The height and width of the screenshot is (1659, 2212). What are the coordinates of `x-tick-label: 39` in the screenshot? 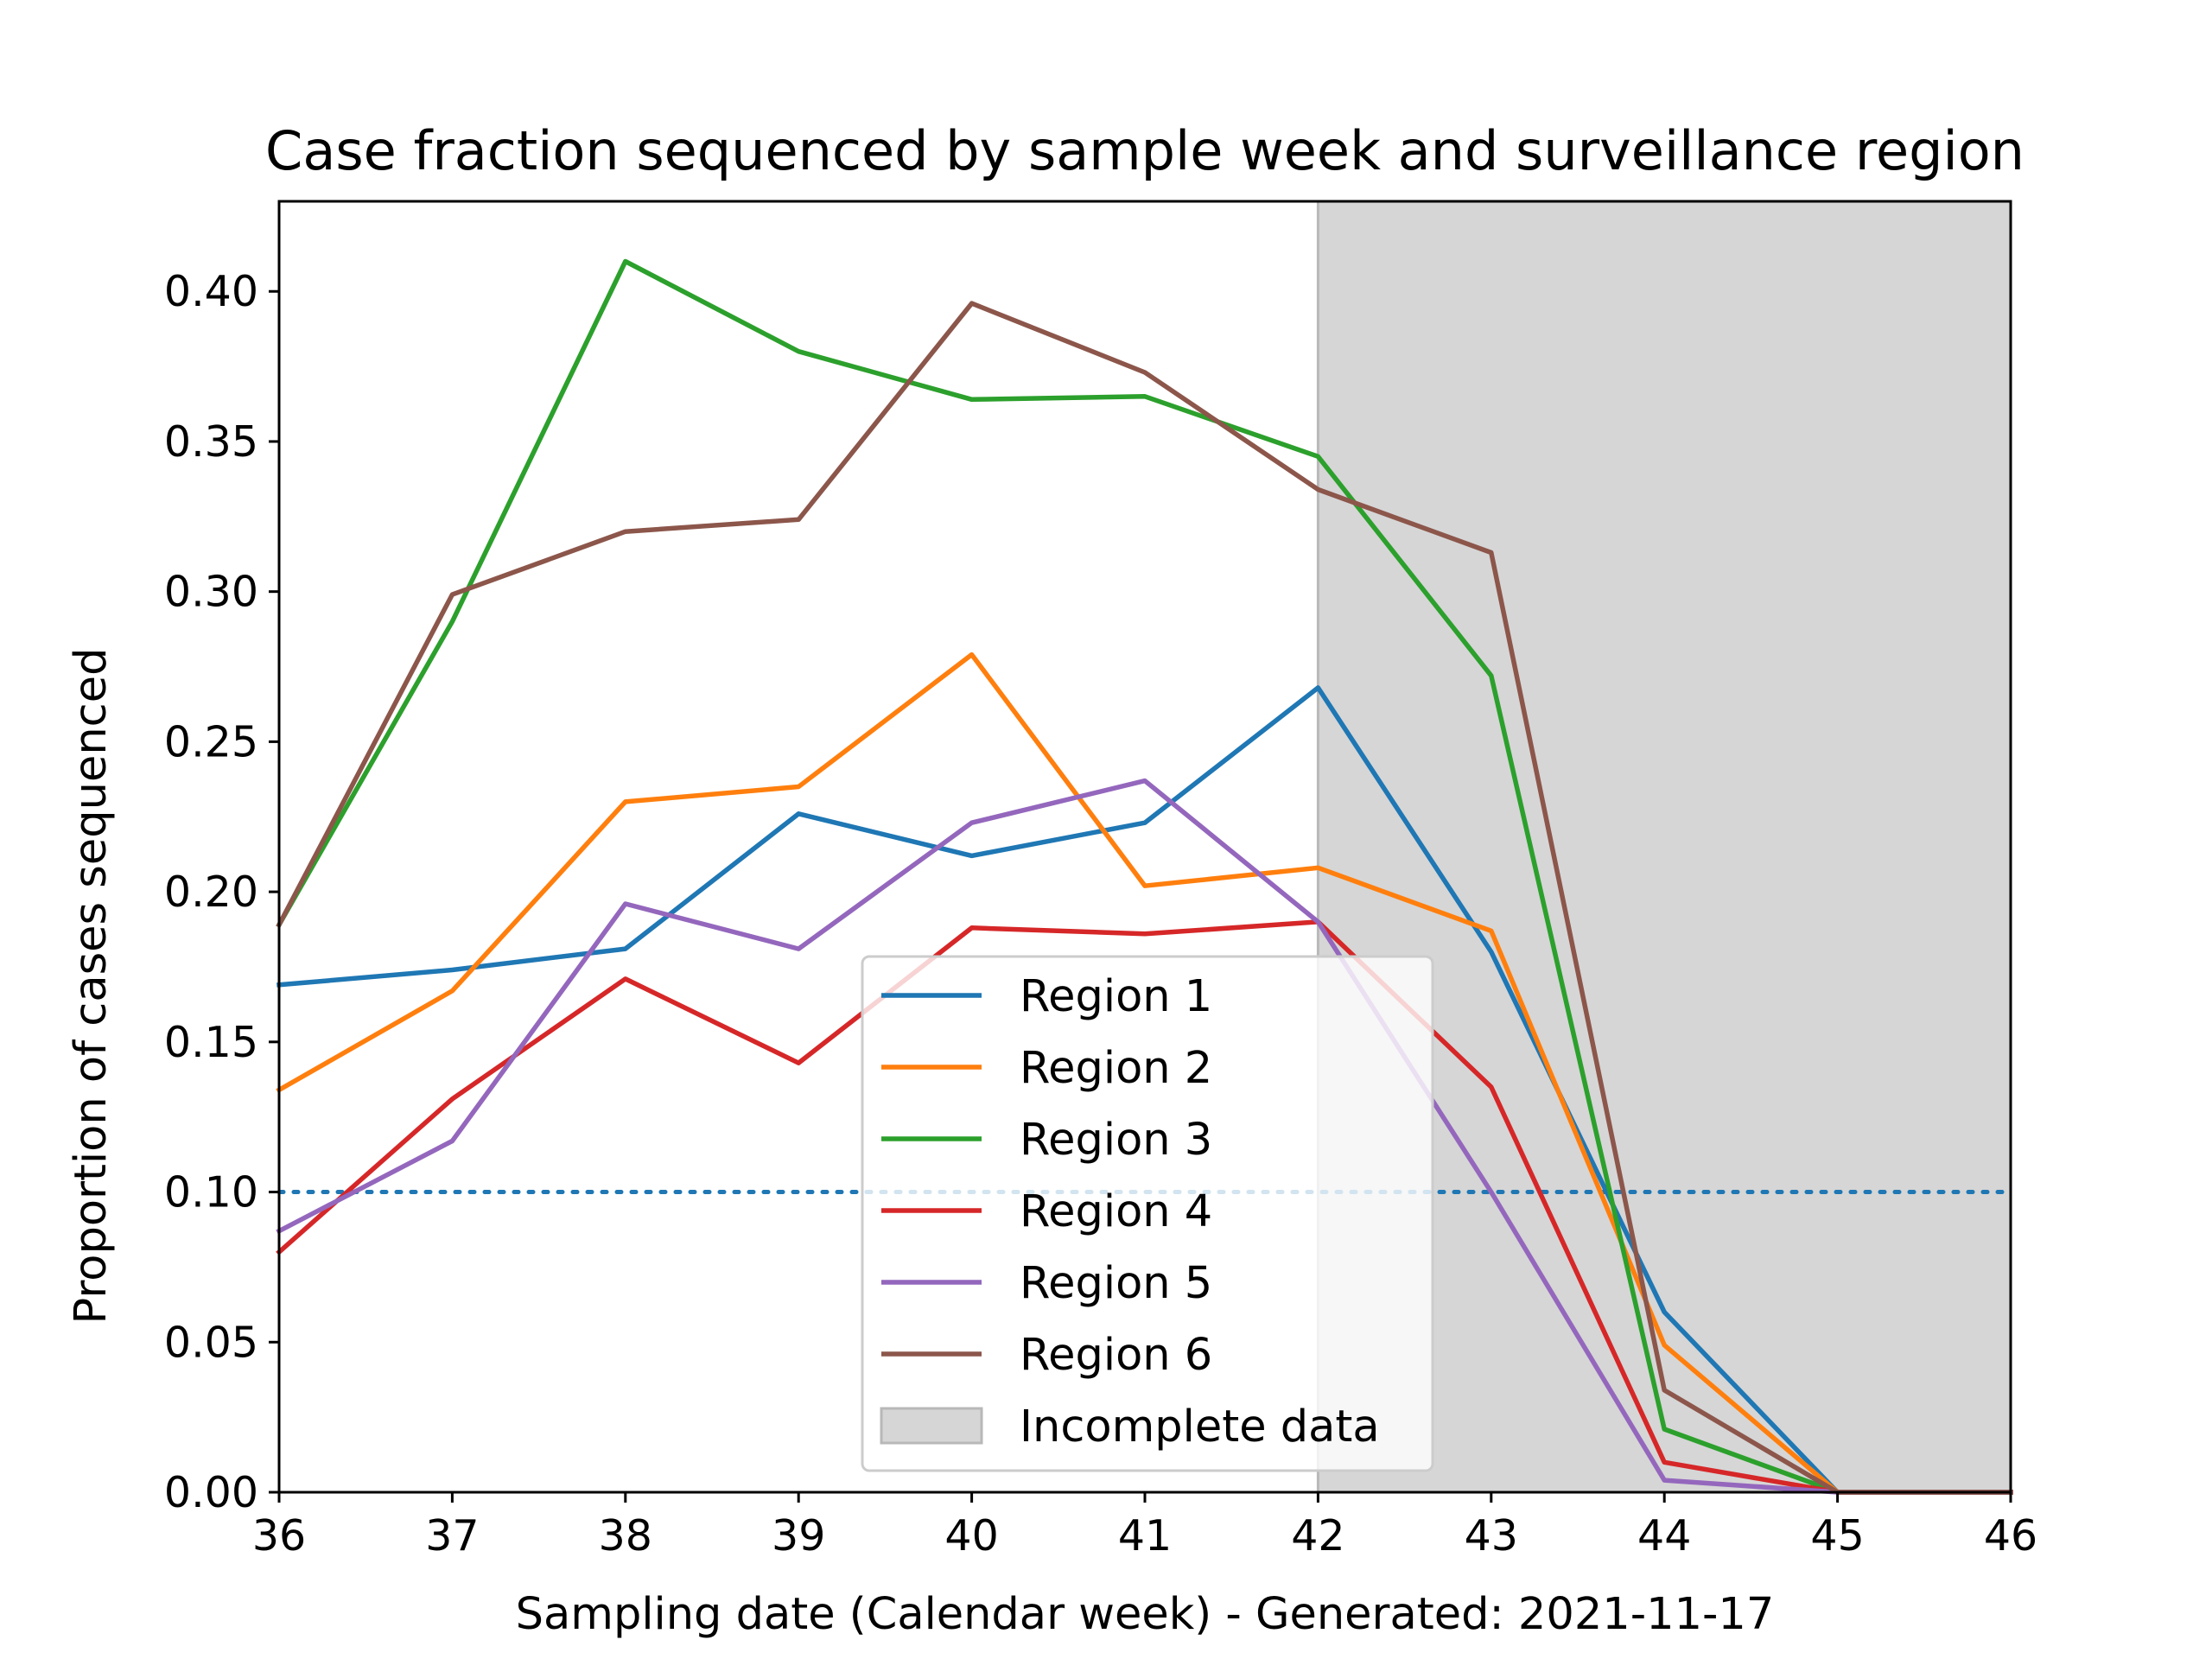 It's located at (798, 1535).